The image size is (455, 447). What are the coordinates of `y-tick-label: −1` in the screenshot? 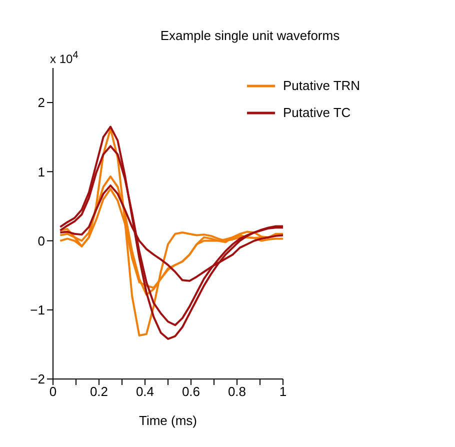 It's located at (37, 310).